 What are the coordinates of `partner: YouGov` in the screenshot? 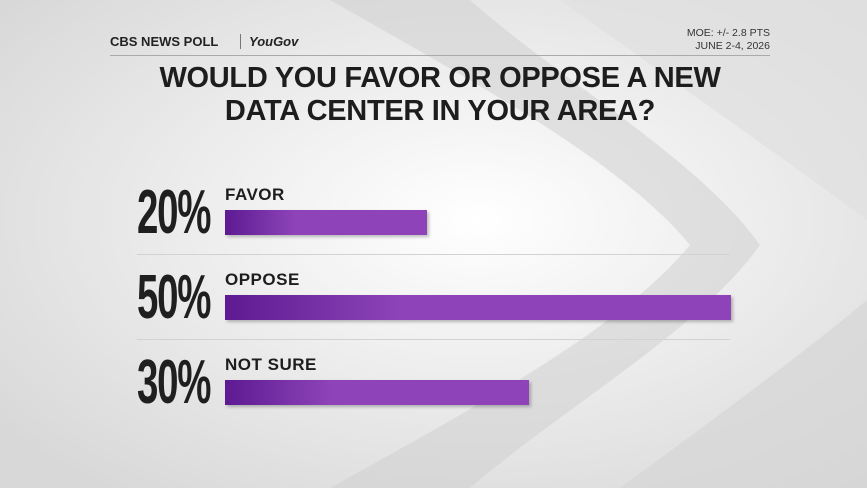 It's located at (269, 41).